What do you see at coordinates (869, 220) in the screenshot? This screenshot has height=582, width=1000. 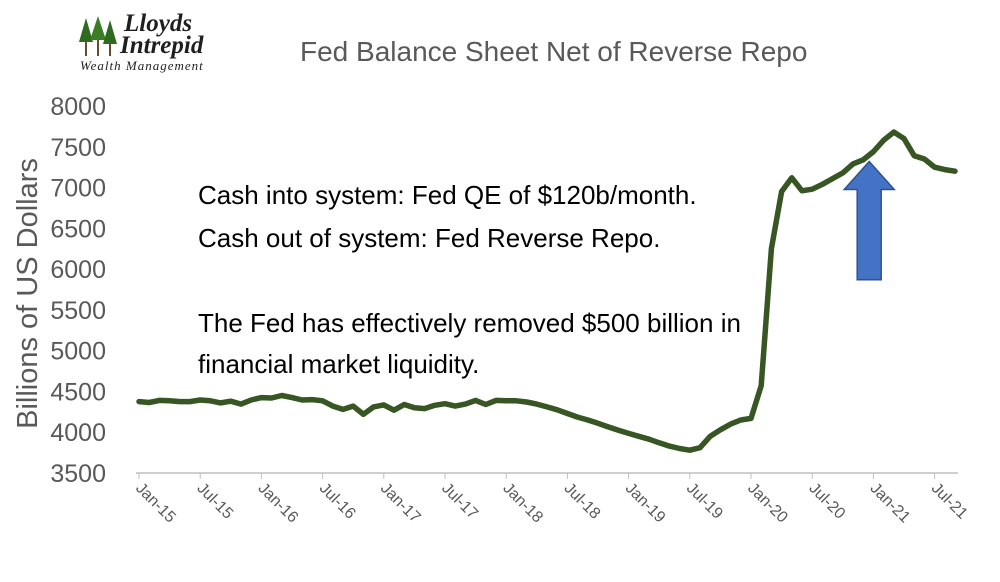 I see `up-arrow-icon` at bounding box center [869, 220].